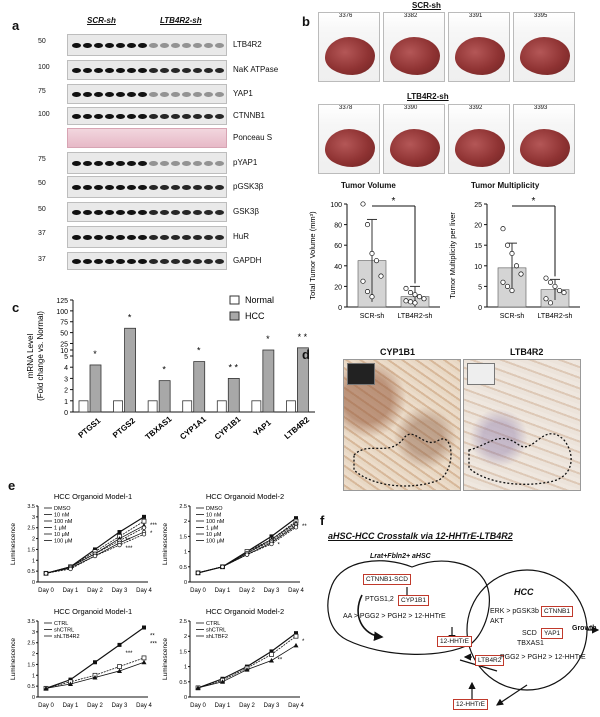 This screenshot has width=600, height=717. What do you see at coordinates (66, 379) in the screenshot?
I see `y-tick-label: 3` at bounding box center [66, 379].